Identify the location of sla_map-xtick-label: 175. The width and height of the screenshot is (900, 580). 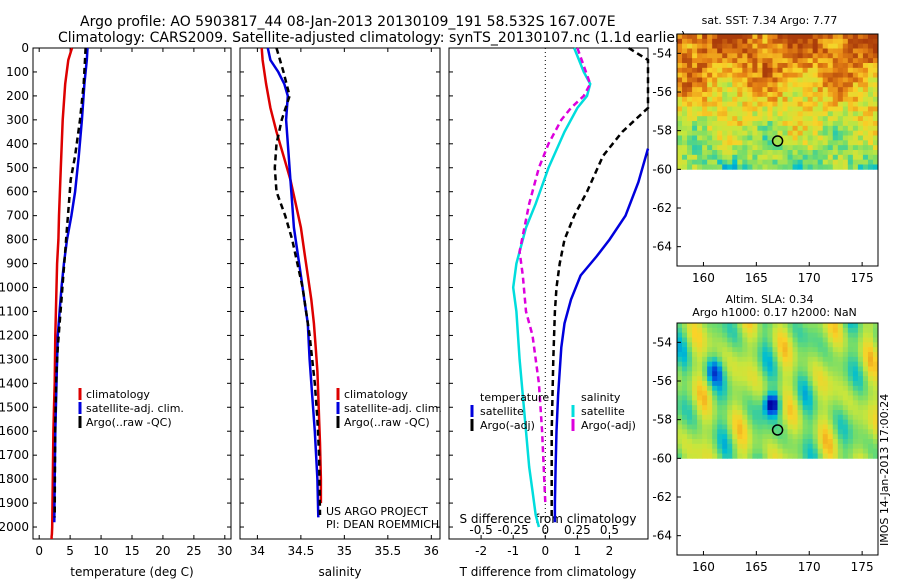
(862, 567).